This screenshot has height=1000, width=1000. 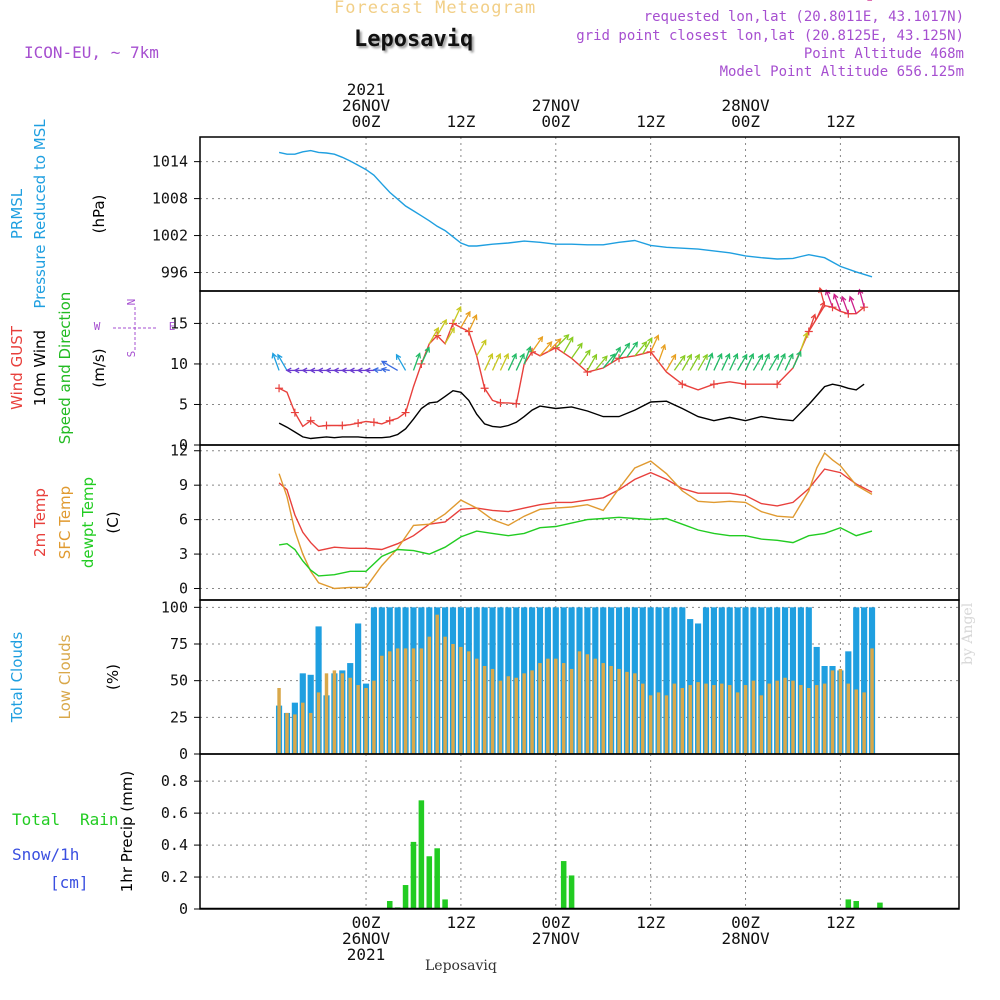 I want to click on top-time-label: 28NOV, so click(x=745, y=105).